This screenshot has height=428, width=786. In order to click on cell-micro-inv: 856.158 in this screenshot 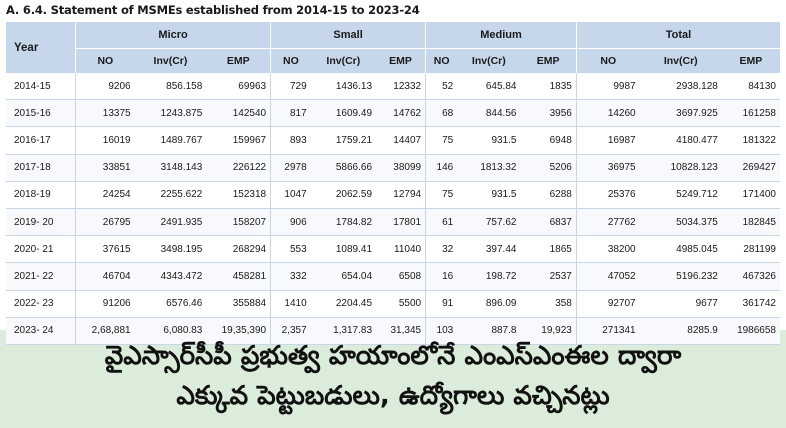, I will do `click(170, 87)`.